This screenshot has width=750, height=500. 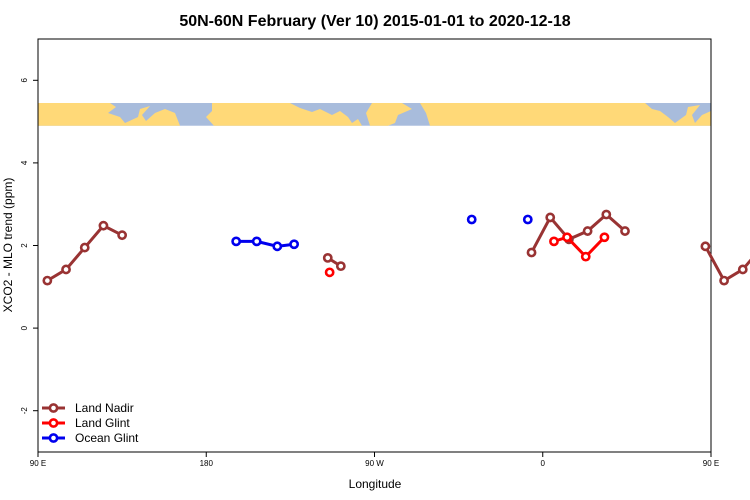 What do you see at coordinates (24, 411) in the screenshot?
I see `y-tick-label: -2` at bounding box center [24, 411].